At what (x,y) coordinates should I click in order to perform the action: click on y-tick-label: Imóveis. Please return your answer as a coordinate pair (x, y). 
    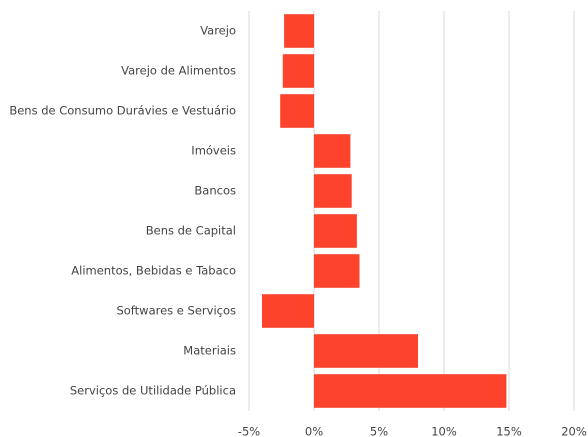
    Looking at the image, I should click on (213, 151).